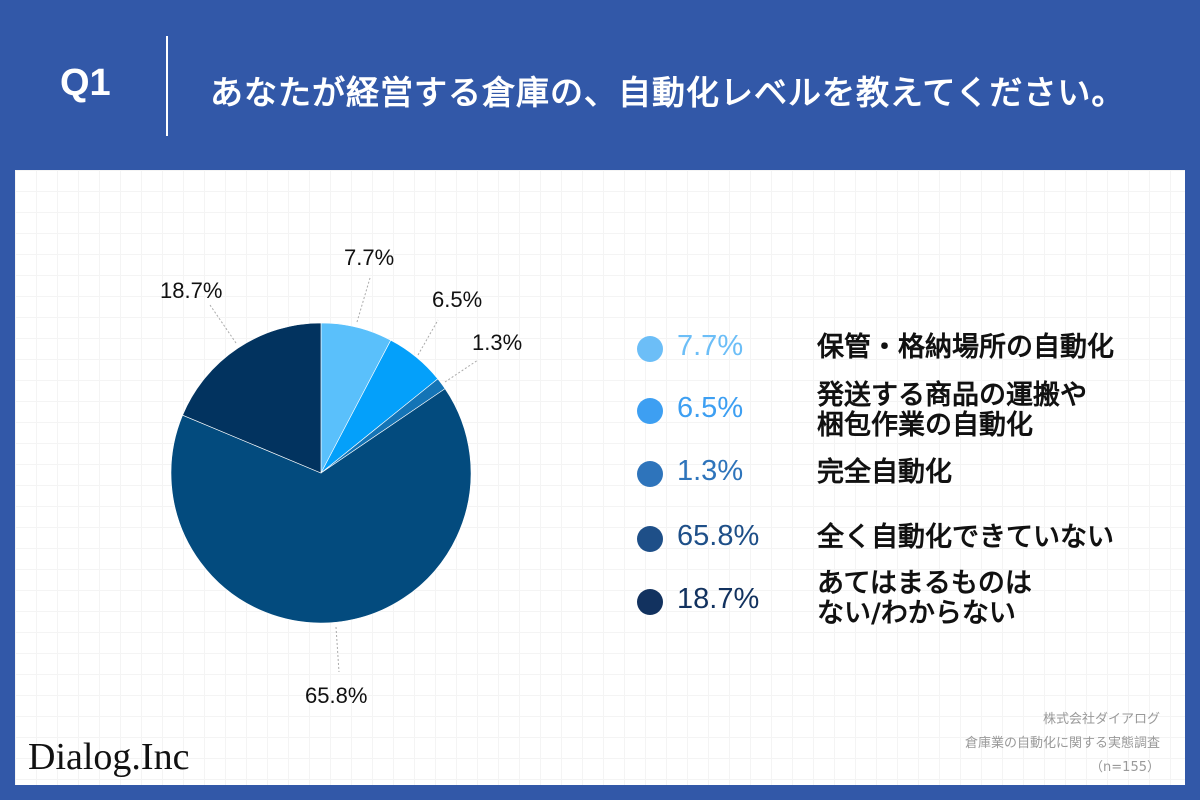  I want to click on legend-label: あてはまるものは ない/わからない, so click(924, 598).